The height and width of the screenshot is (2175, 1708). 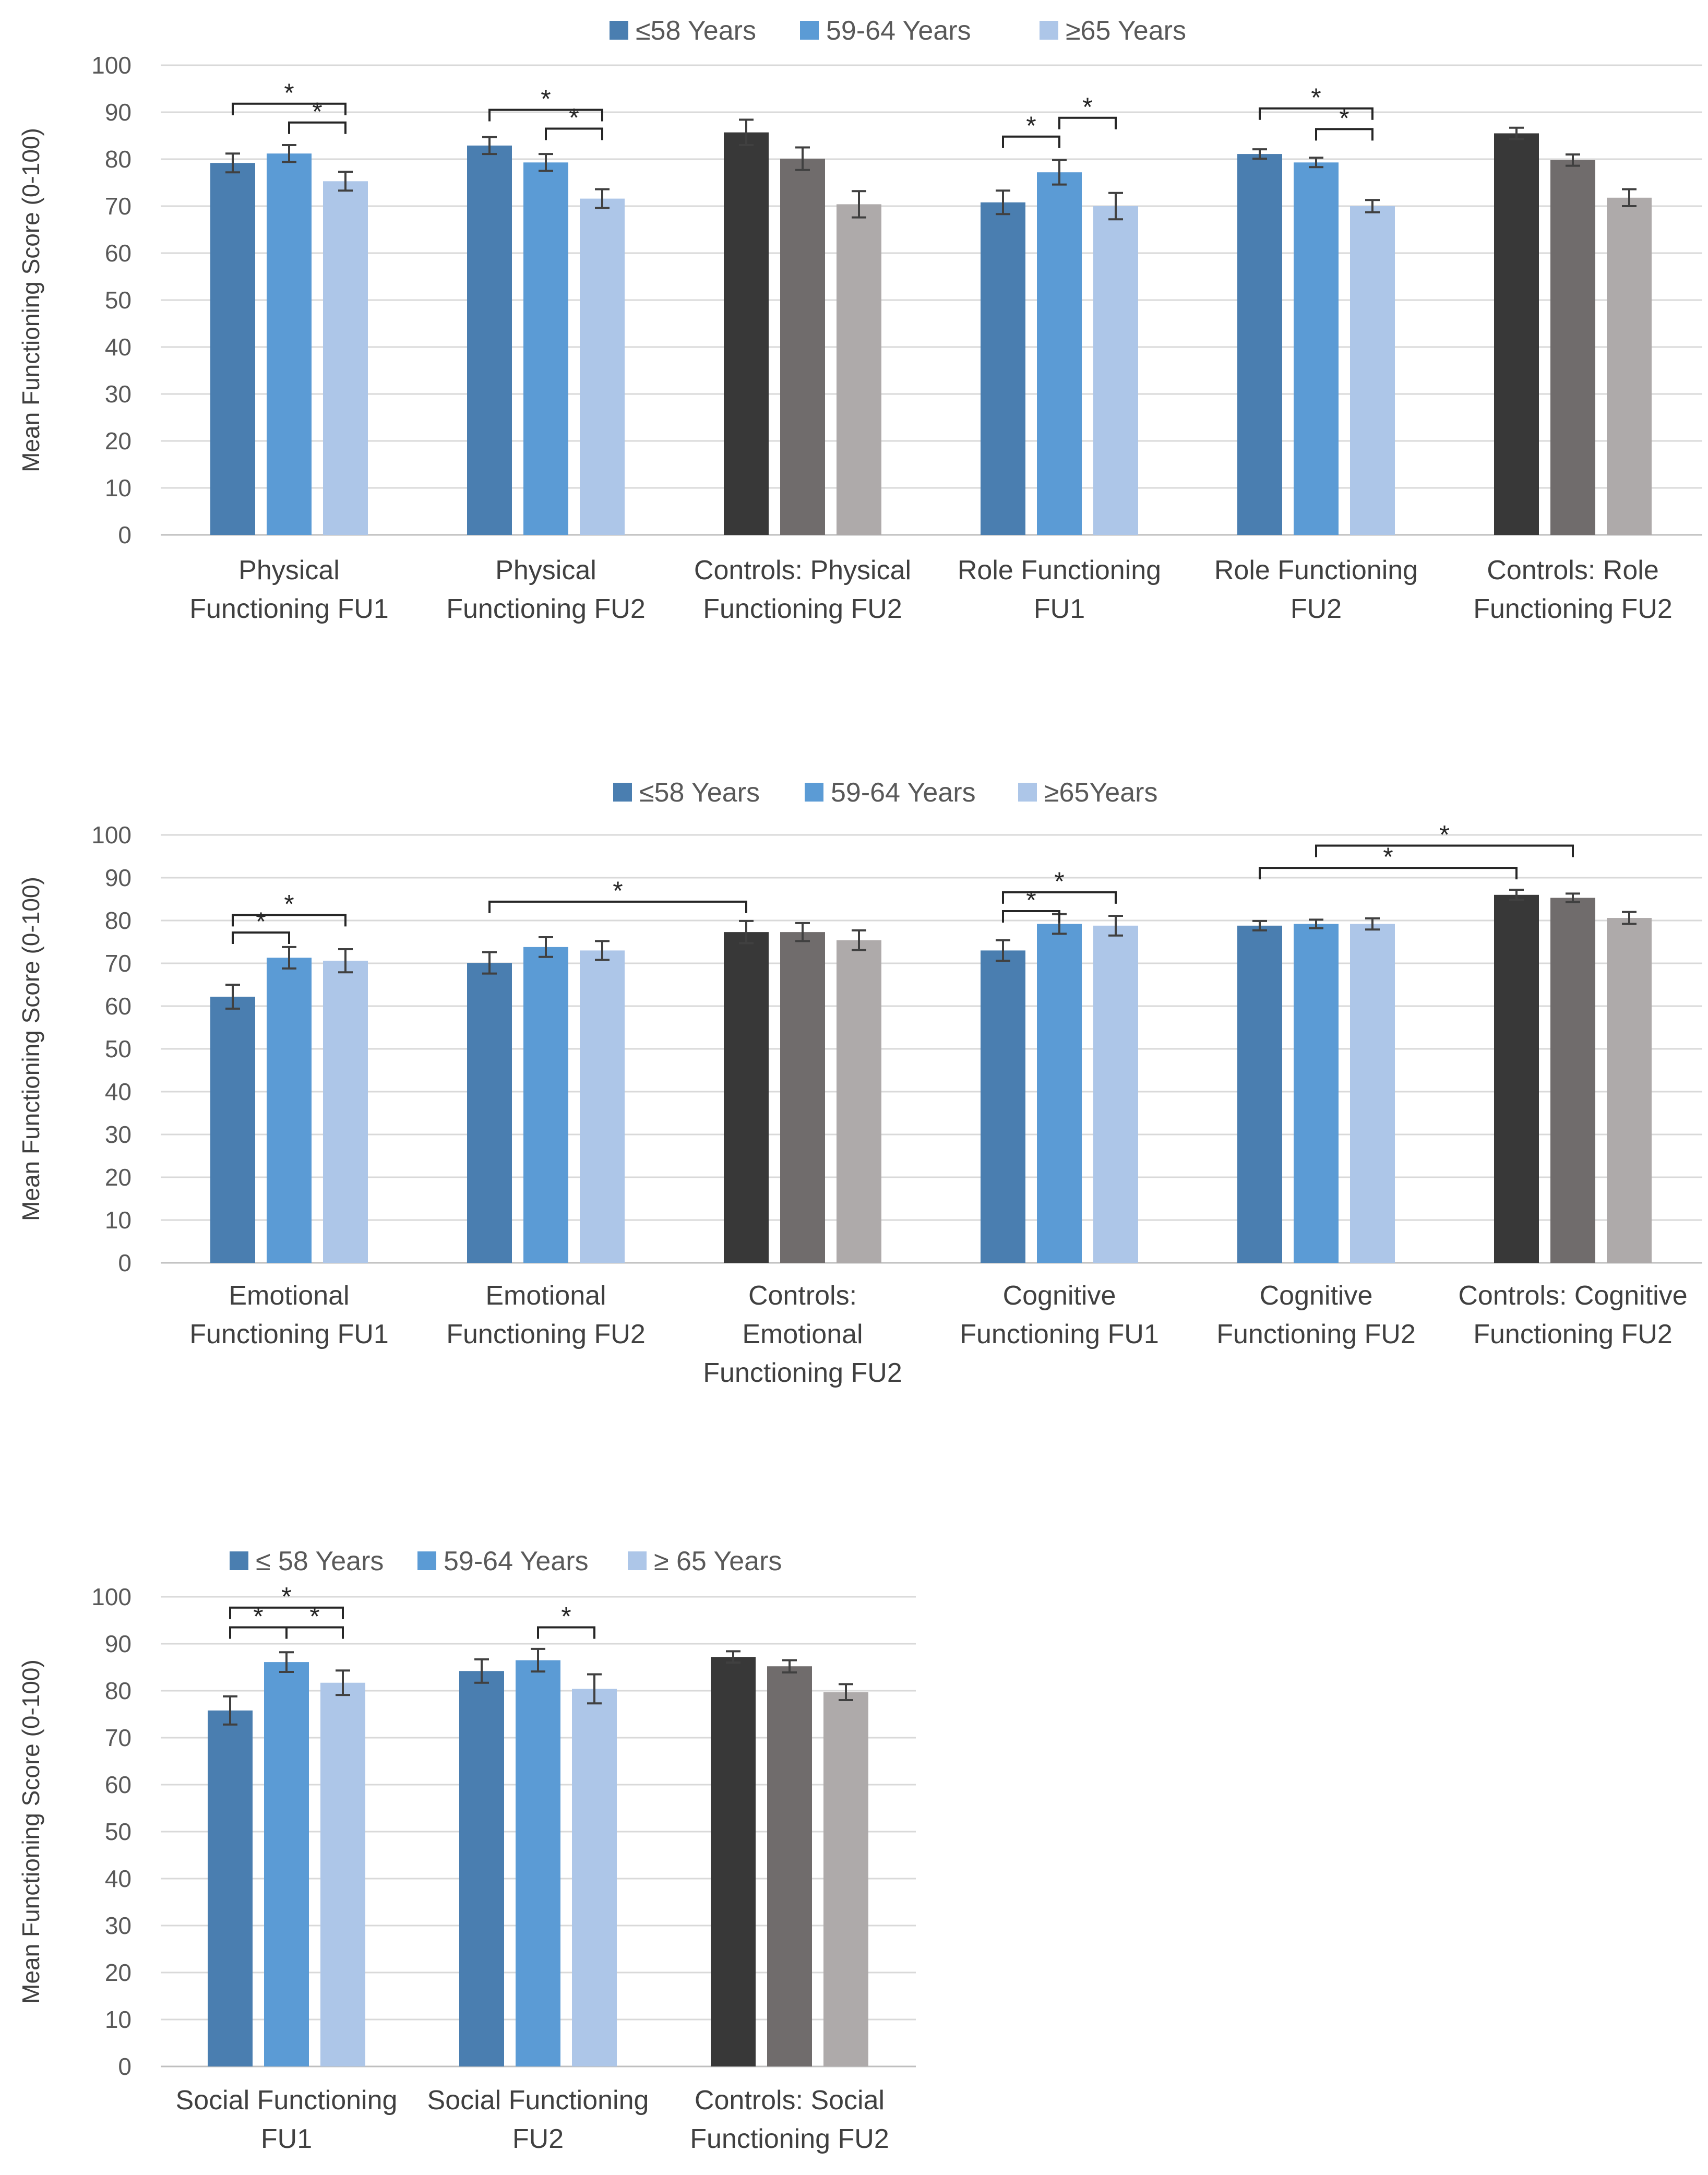 I want to click on category-label: Controls: Physical, so click(x=802, y=570).